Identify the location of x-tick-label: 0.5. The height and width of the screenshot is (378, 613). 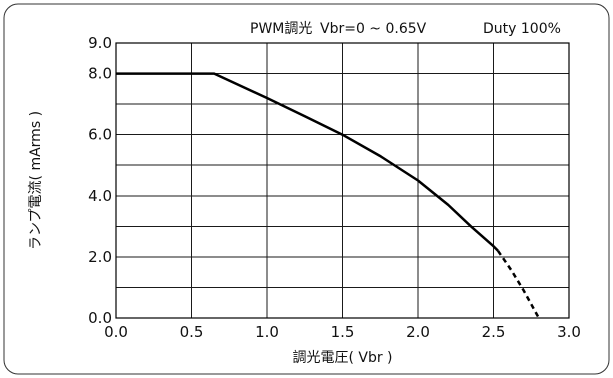
(192, 332).